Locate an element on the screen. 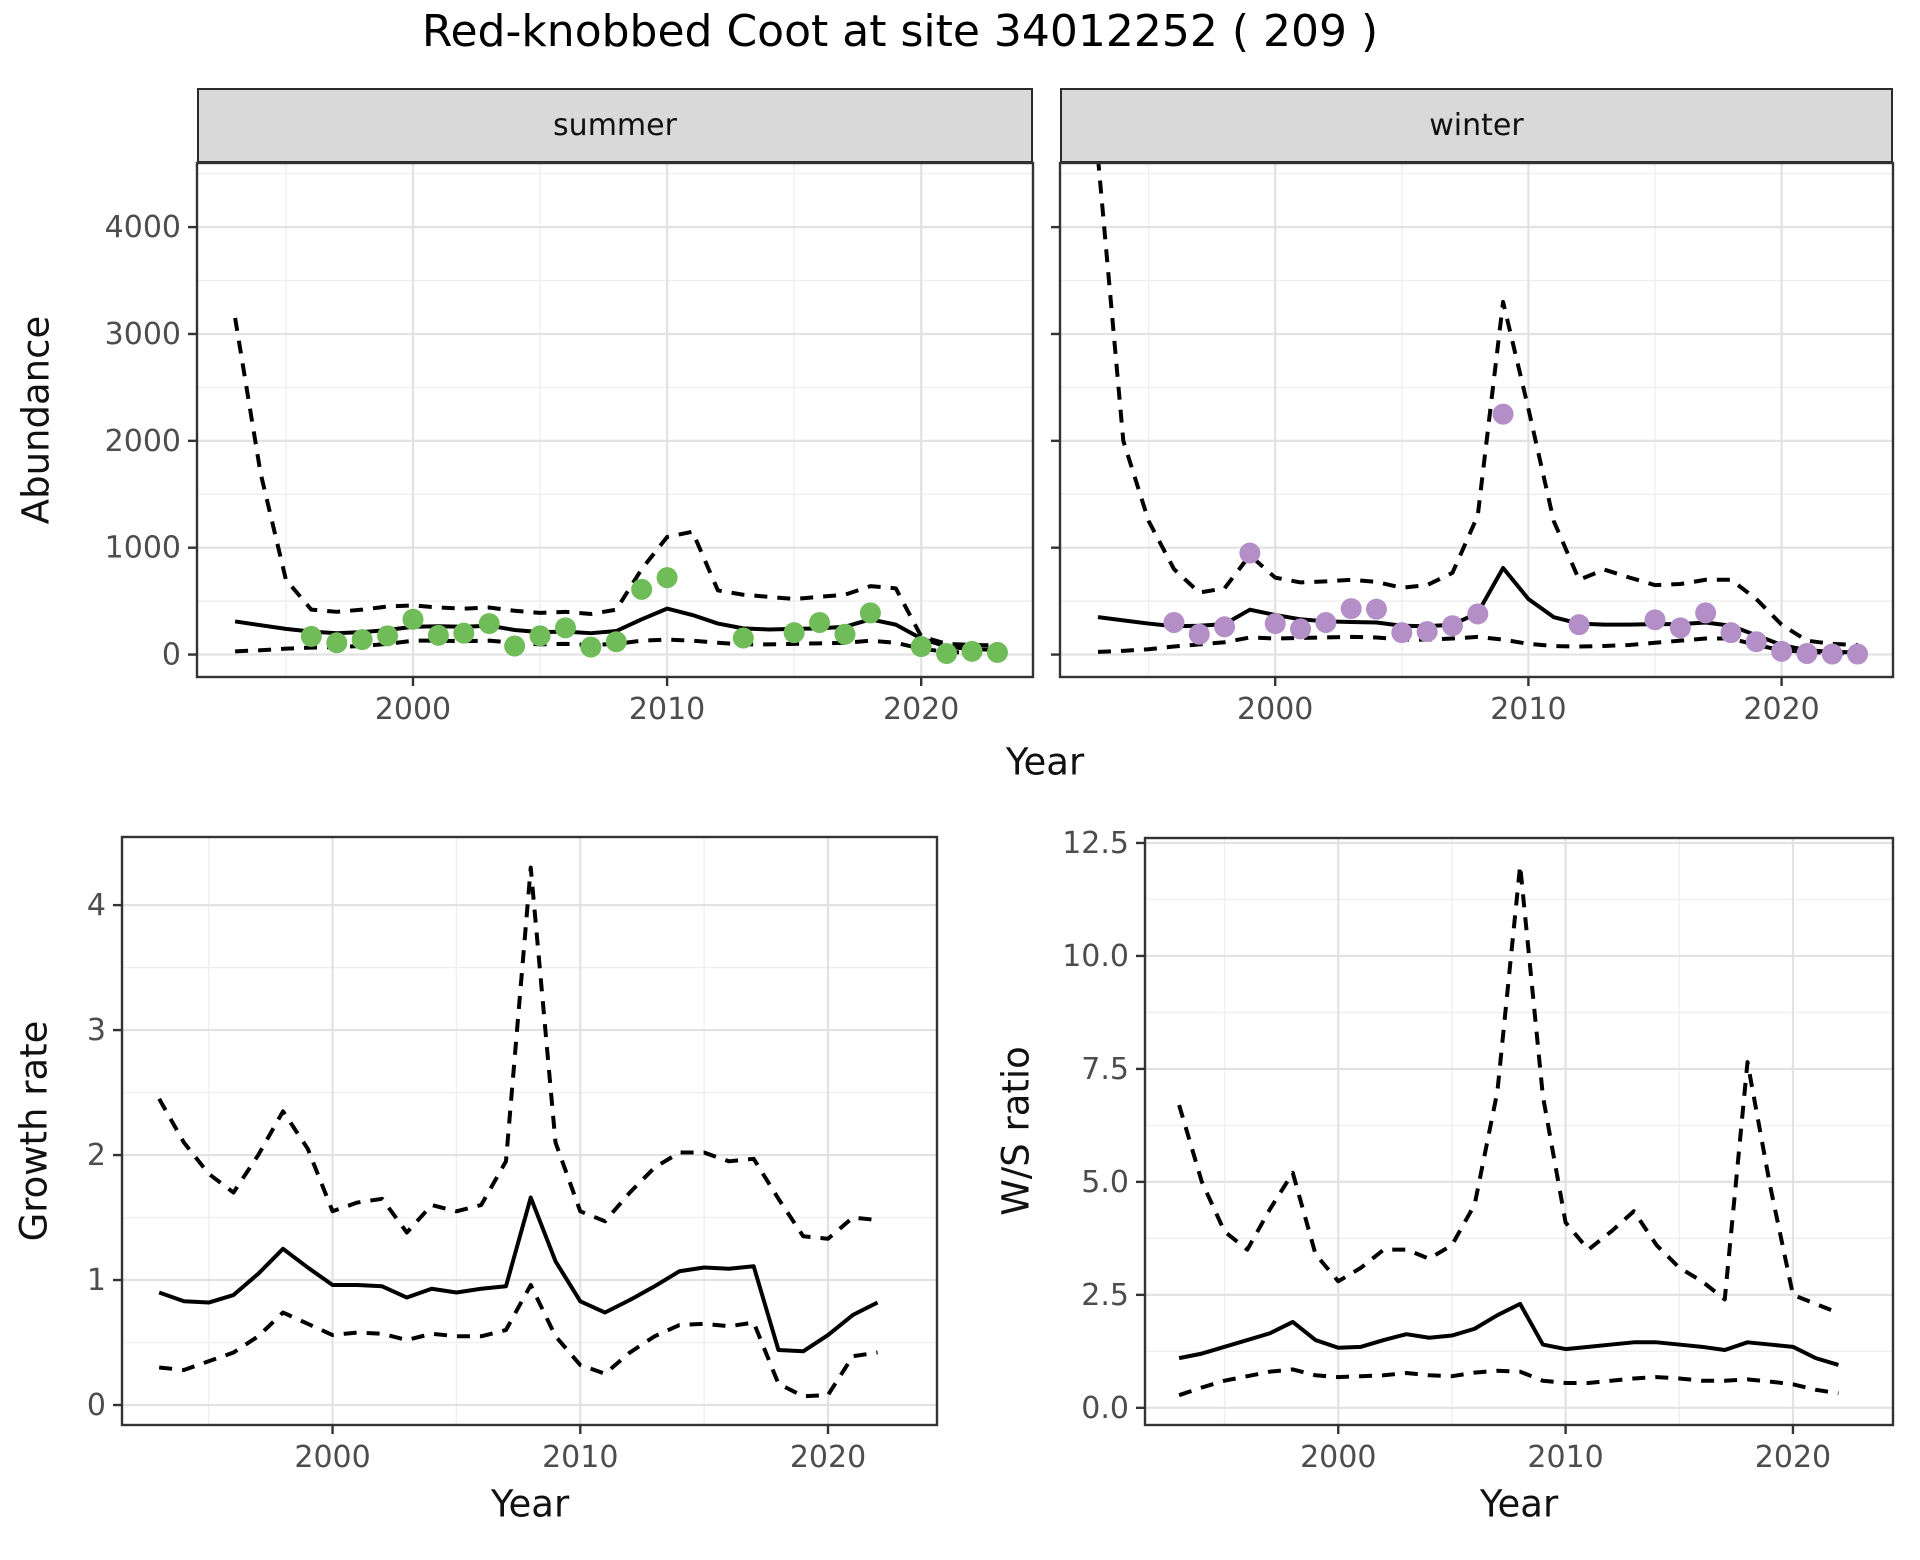 The width and height of the screenshot is (1920, 1560). y-tick-label: 5.0 is located at coordinates (1105, 1182).